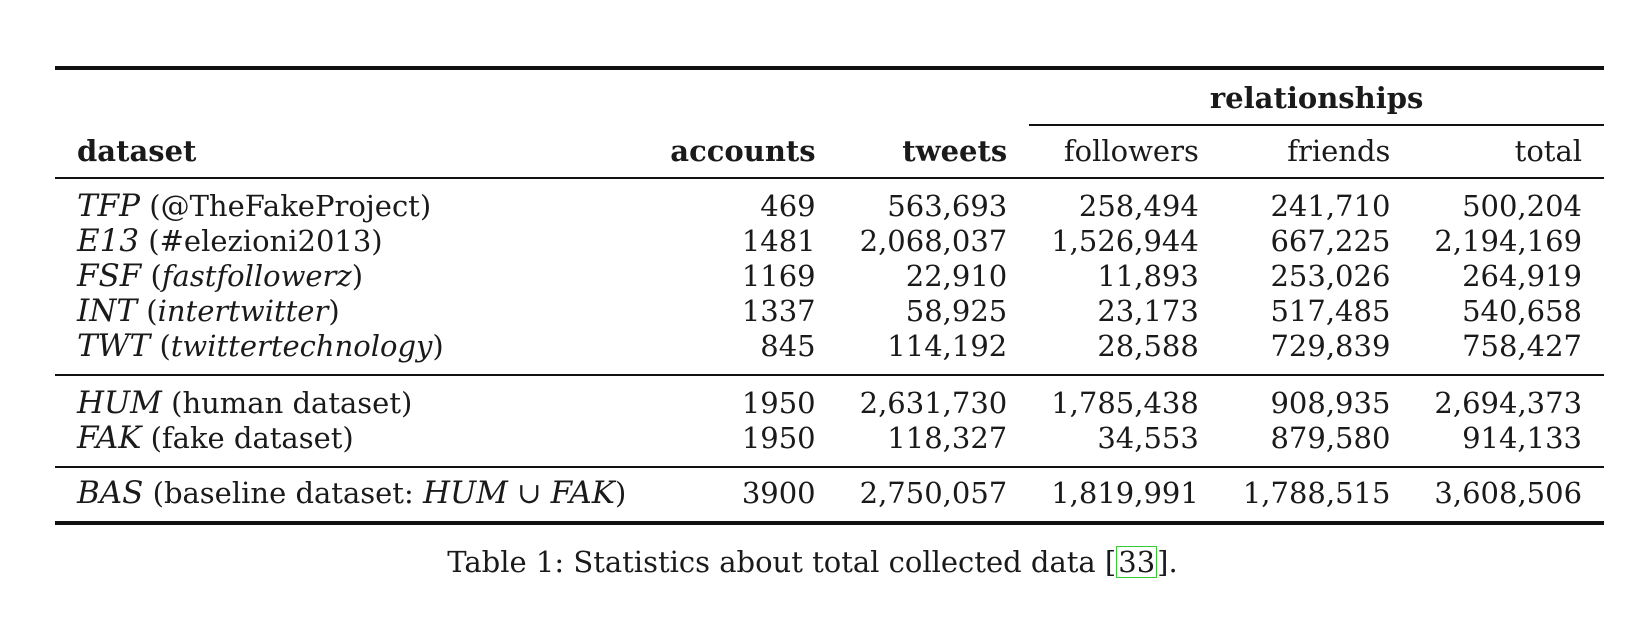  I want to click on dataset-desc: fake dataset, so click(252, 438).